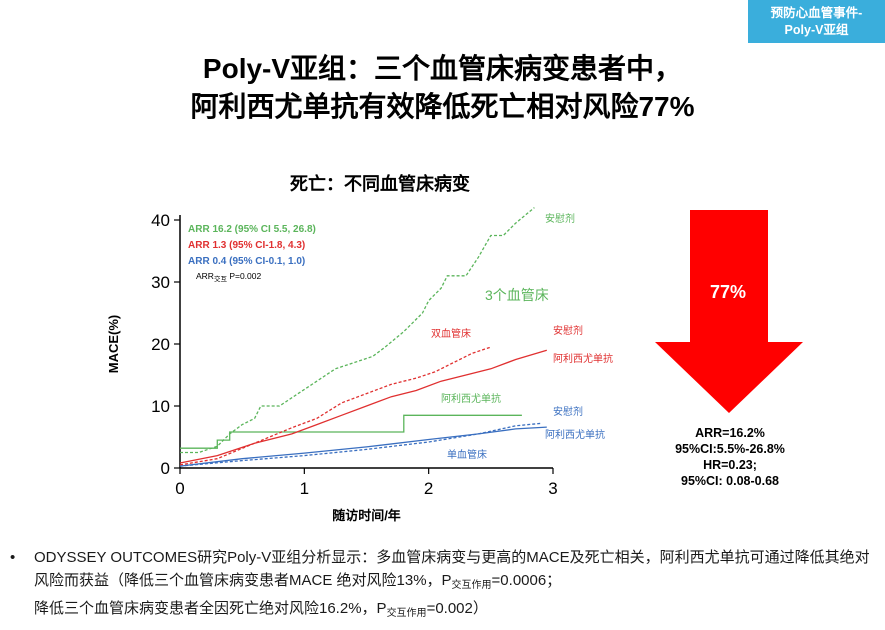  I want to click on reduction-percent: 77%, so click(728, 292).